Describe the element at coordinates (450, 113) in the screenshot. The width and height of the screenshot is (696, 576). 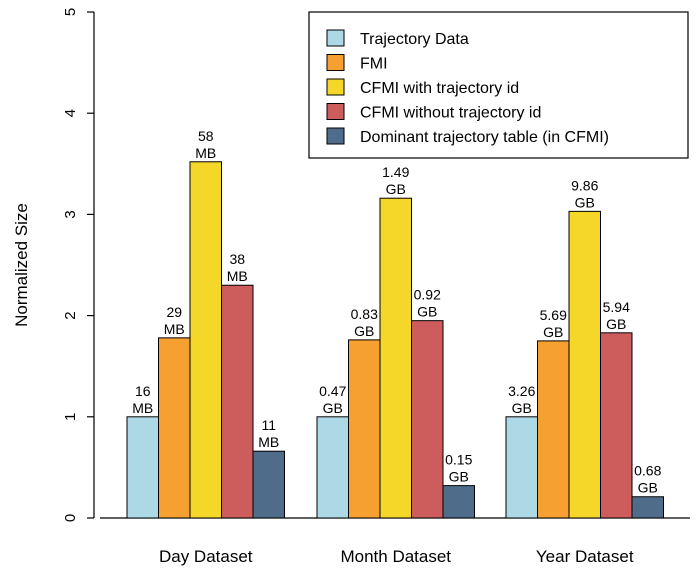
I see `legend-entry-label: CFMI without trajectory id` at that location.